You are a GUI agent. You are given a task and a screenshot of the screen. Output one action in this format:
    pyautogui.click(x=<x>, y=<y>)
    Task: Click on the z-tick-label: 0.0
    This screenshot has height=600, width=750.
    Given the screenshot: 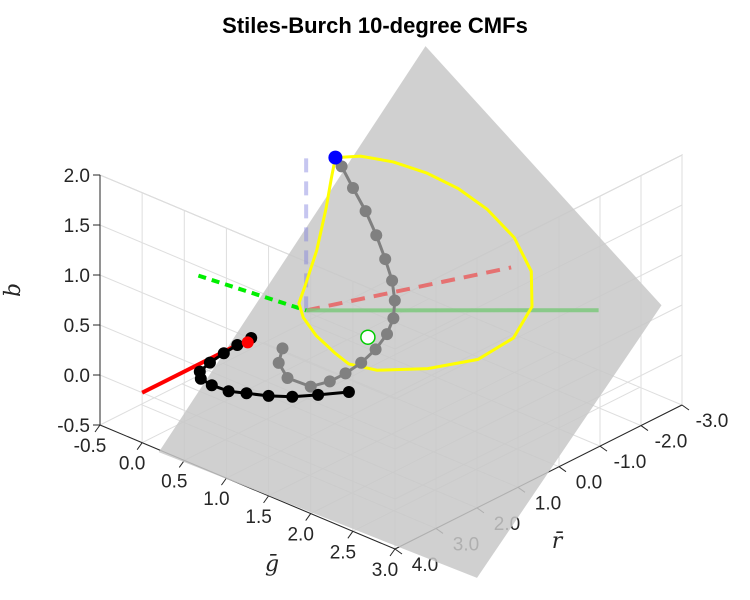 What is the action you would take?
    pyautogui.click(x=77, y=376)
    